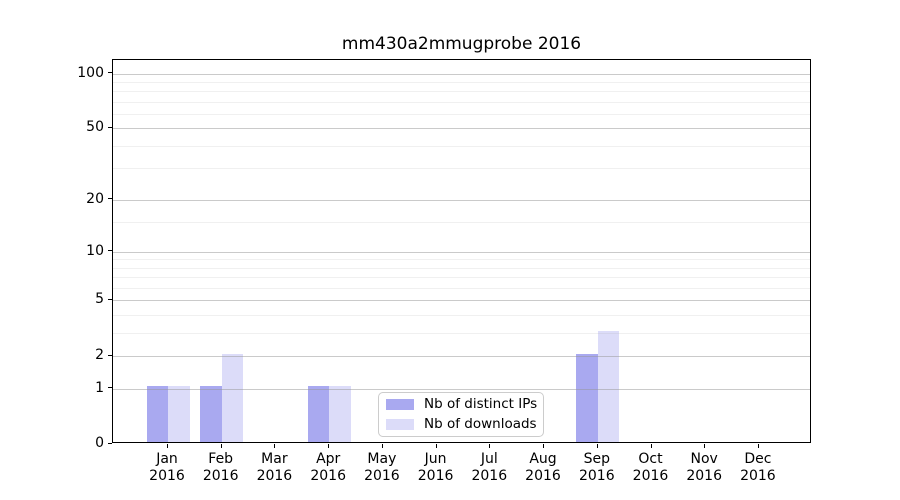 The image size is (900, 500). Describe the element at coordinates (758, 467) in the screenshot. I see `x-tick-label: Dec 2016` at that location.